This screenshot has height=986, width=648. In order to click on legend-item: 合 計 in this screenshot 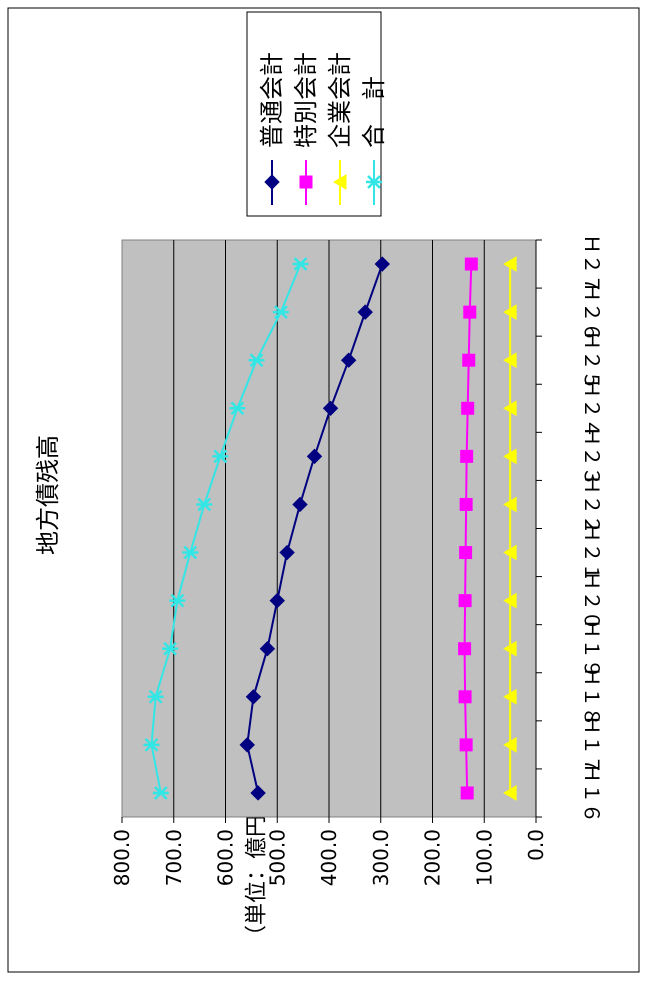, I will do `click(374, 140)`.